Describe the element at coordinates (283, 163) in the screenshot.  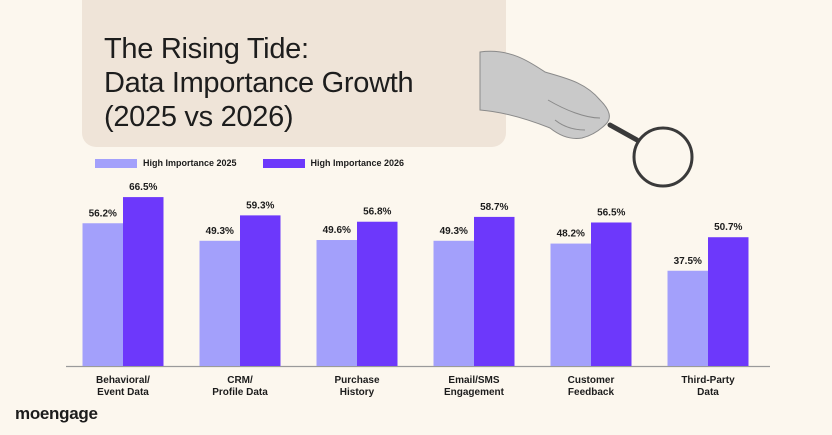
I see `legend-swatch-2026` at that location.